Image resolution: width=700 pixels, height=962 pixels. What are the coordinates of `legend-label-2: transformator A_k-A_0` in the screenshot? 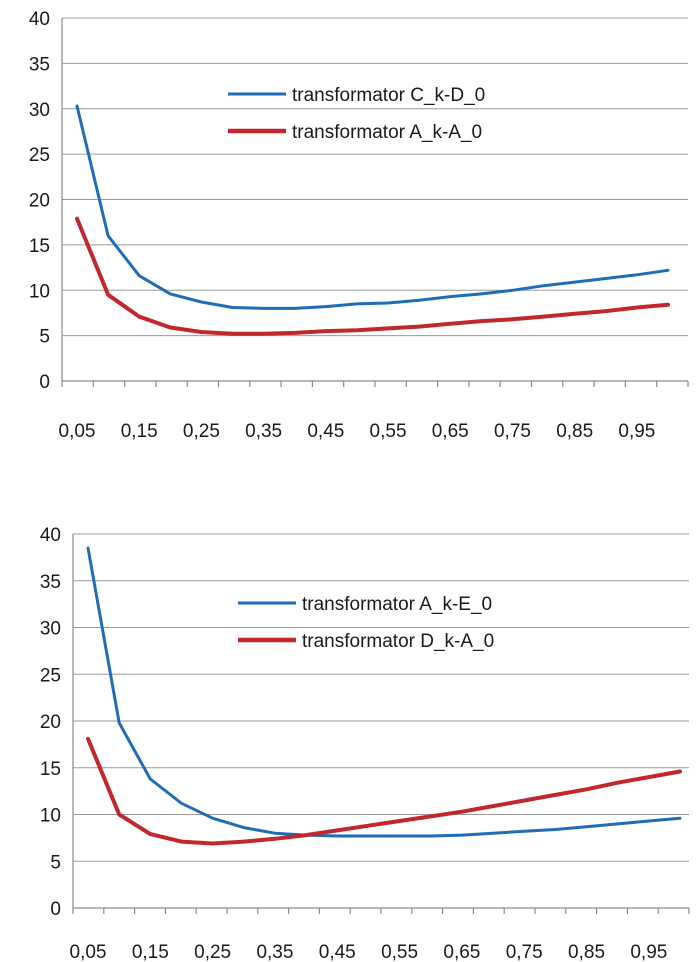 It's located at (387, 132).